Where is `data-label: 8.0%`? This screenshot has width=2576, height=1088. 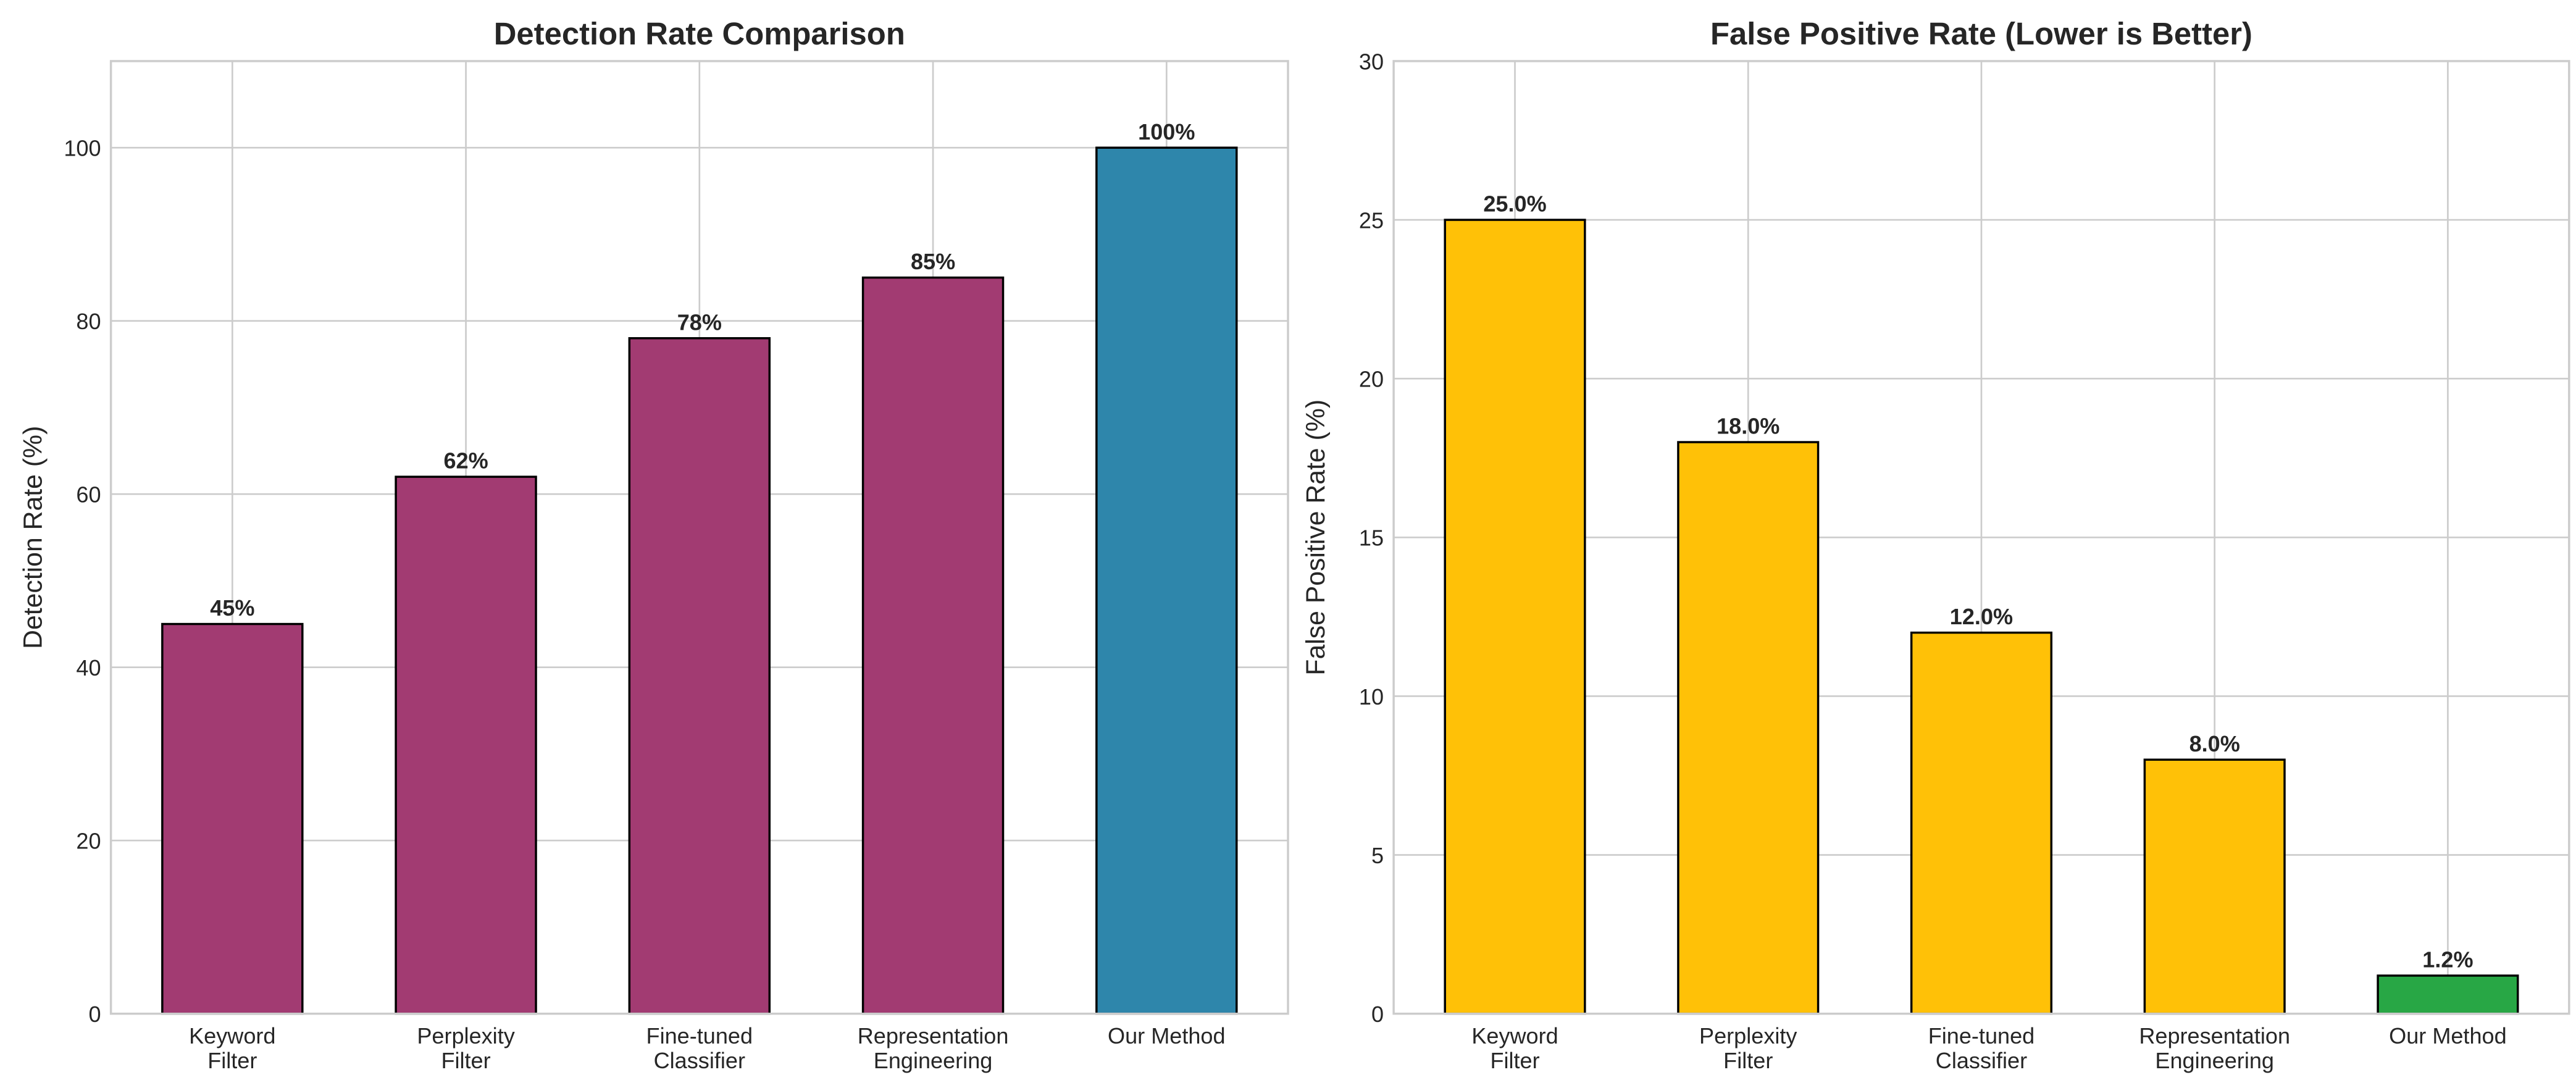 data-label: 8.0% is located at coordinates (2214, 743).